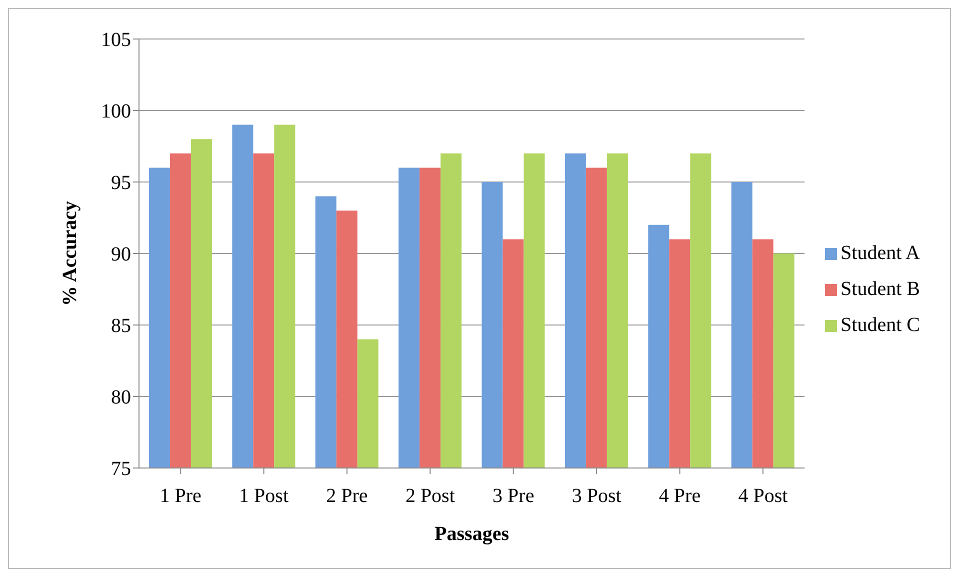 The height and width of the screenshot is (577, 959). Describe the element at coordinates (121, 255) in the screenshot. I see `y-tick-label: 90` at that location.